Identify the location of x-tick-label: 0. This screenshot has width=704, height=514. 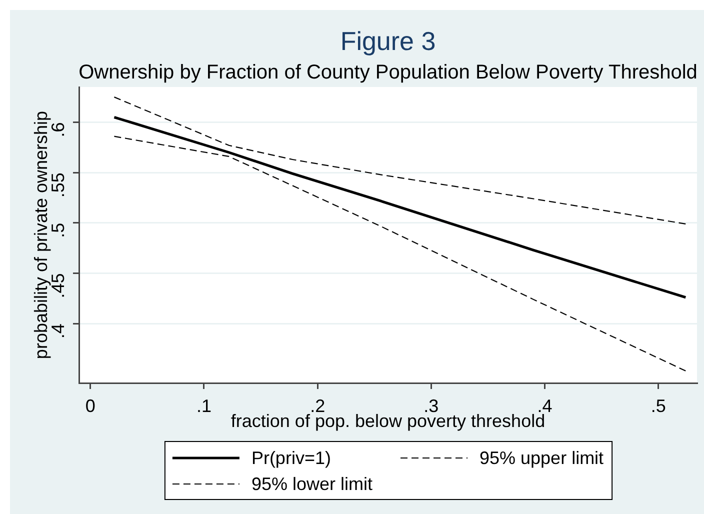
(90, 406).